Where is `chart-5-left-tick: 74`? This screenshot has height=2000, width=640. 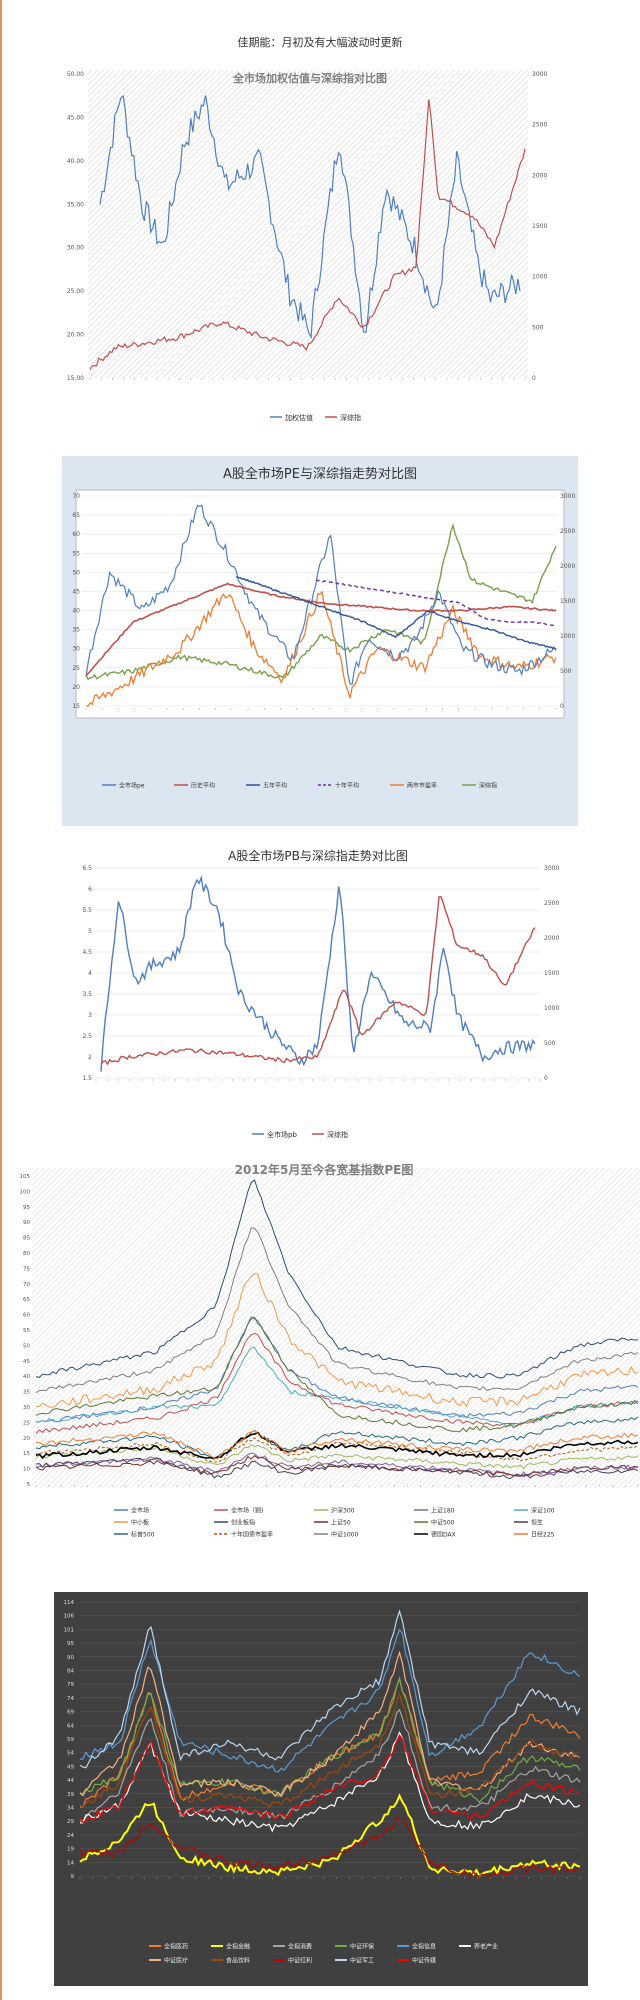 chart-5-left-tick: 74 is located at coordinates (70, 1699).